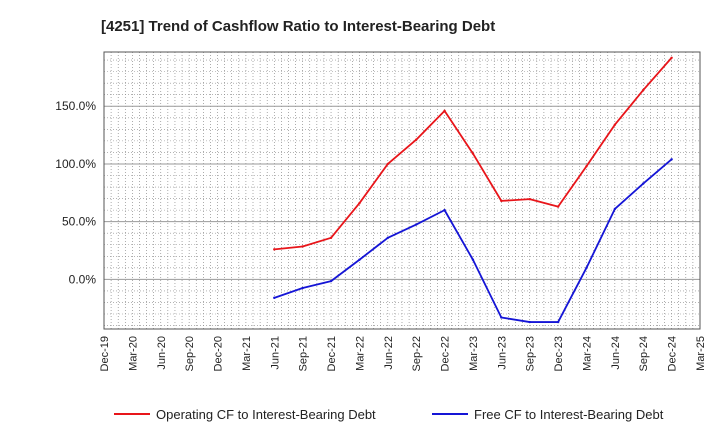  What do you see at coordinates (587, 353) in the screenshot?
I see `x-tick-label: Mar-24` at bounding box center [587, 353].